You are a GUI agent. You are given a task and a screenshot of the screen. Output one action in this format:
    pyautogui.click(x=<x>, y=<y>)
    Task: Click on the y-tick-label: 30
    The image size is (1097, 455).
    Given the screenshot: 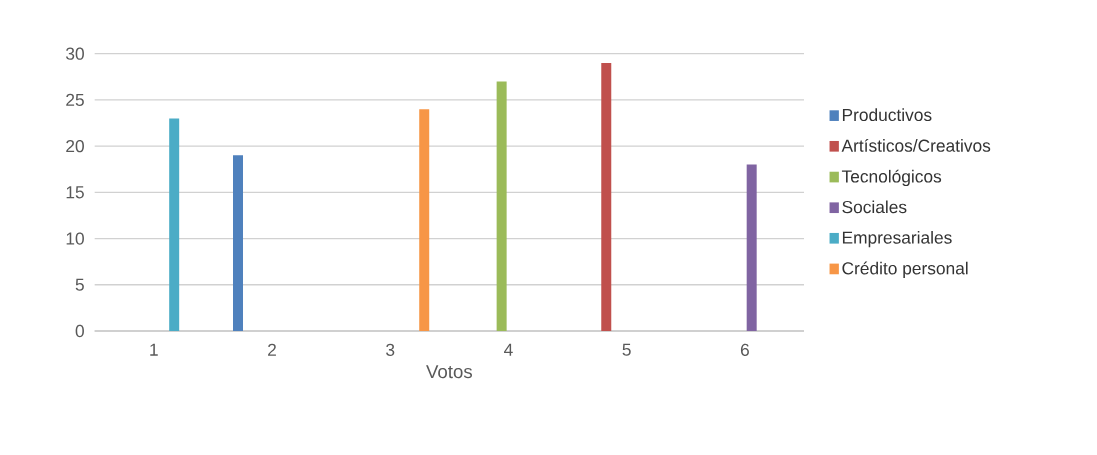 What is the action you would take?
    pyautogui.click(x=75, y=53)
    